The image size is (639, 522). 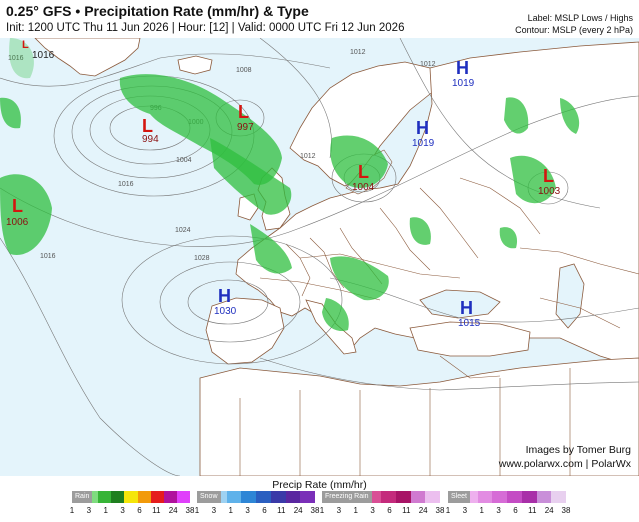 I want to click on scandinavia, so click(x=365, y=124).